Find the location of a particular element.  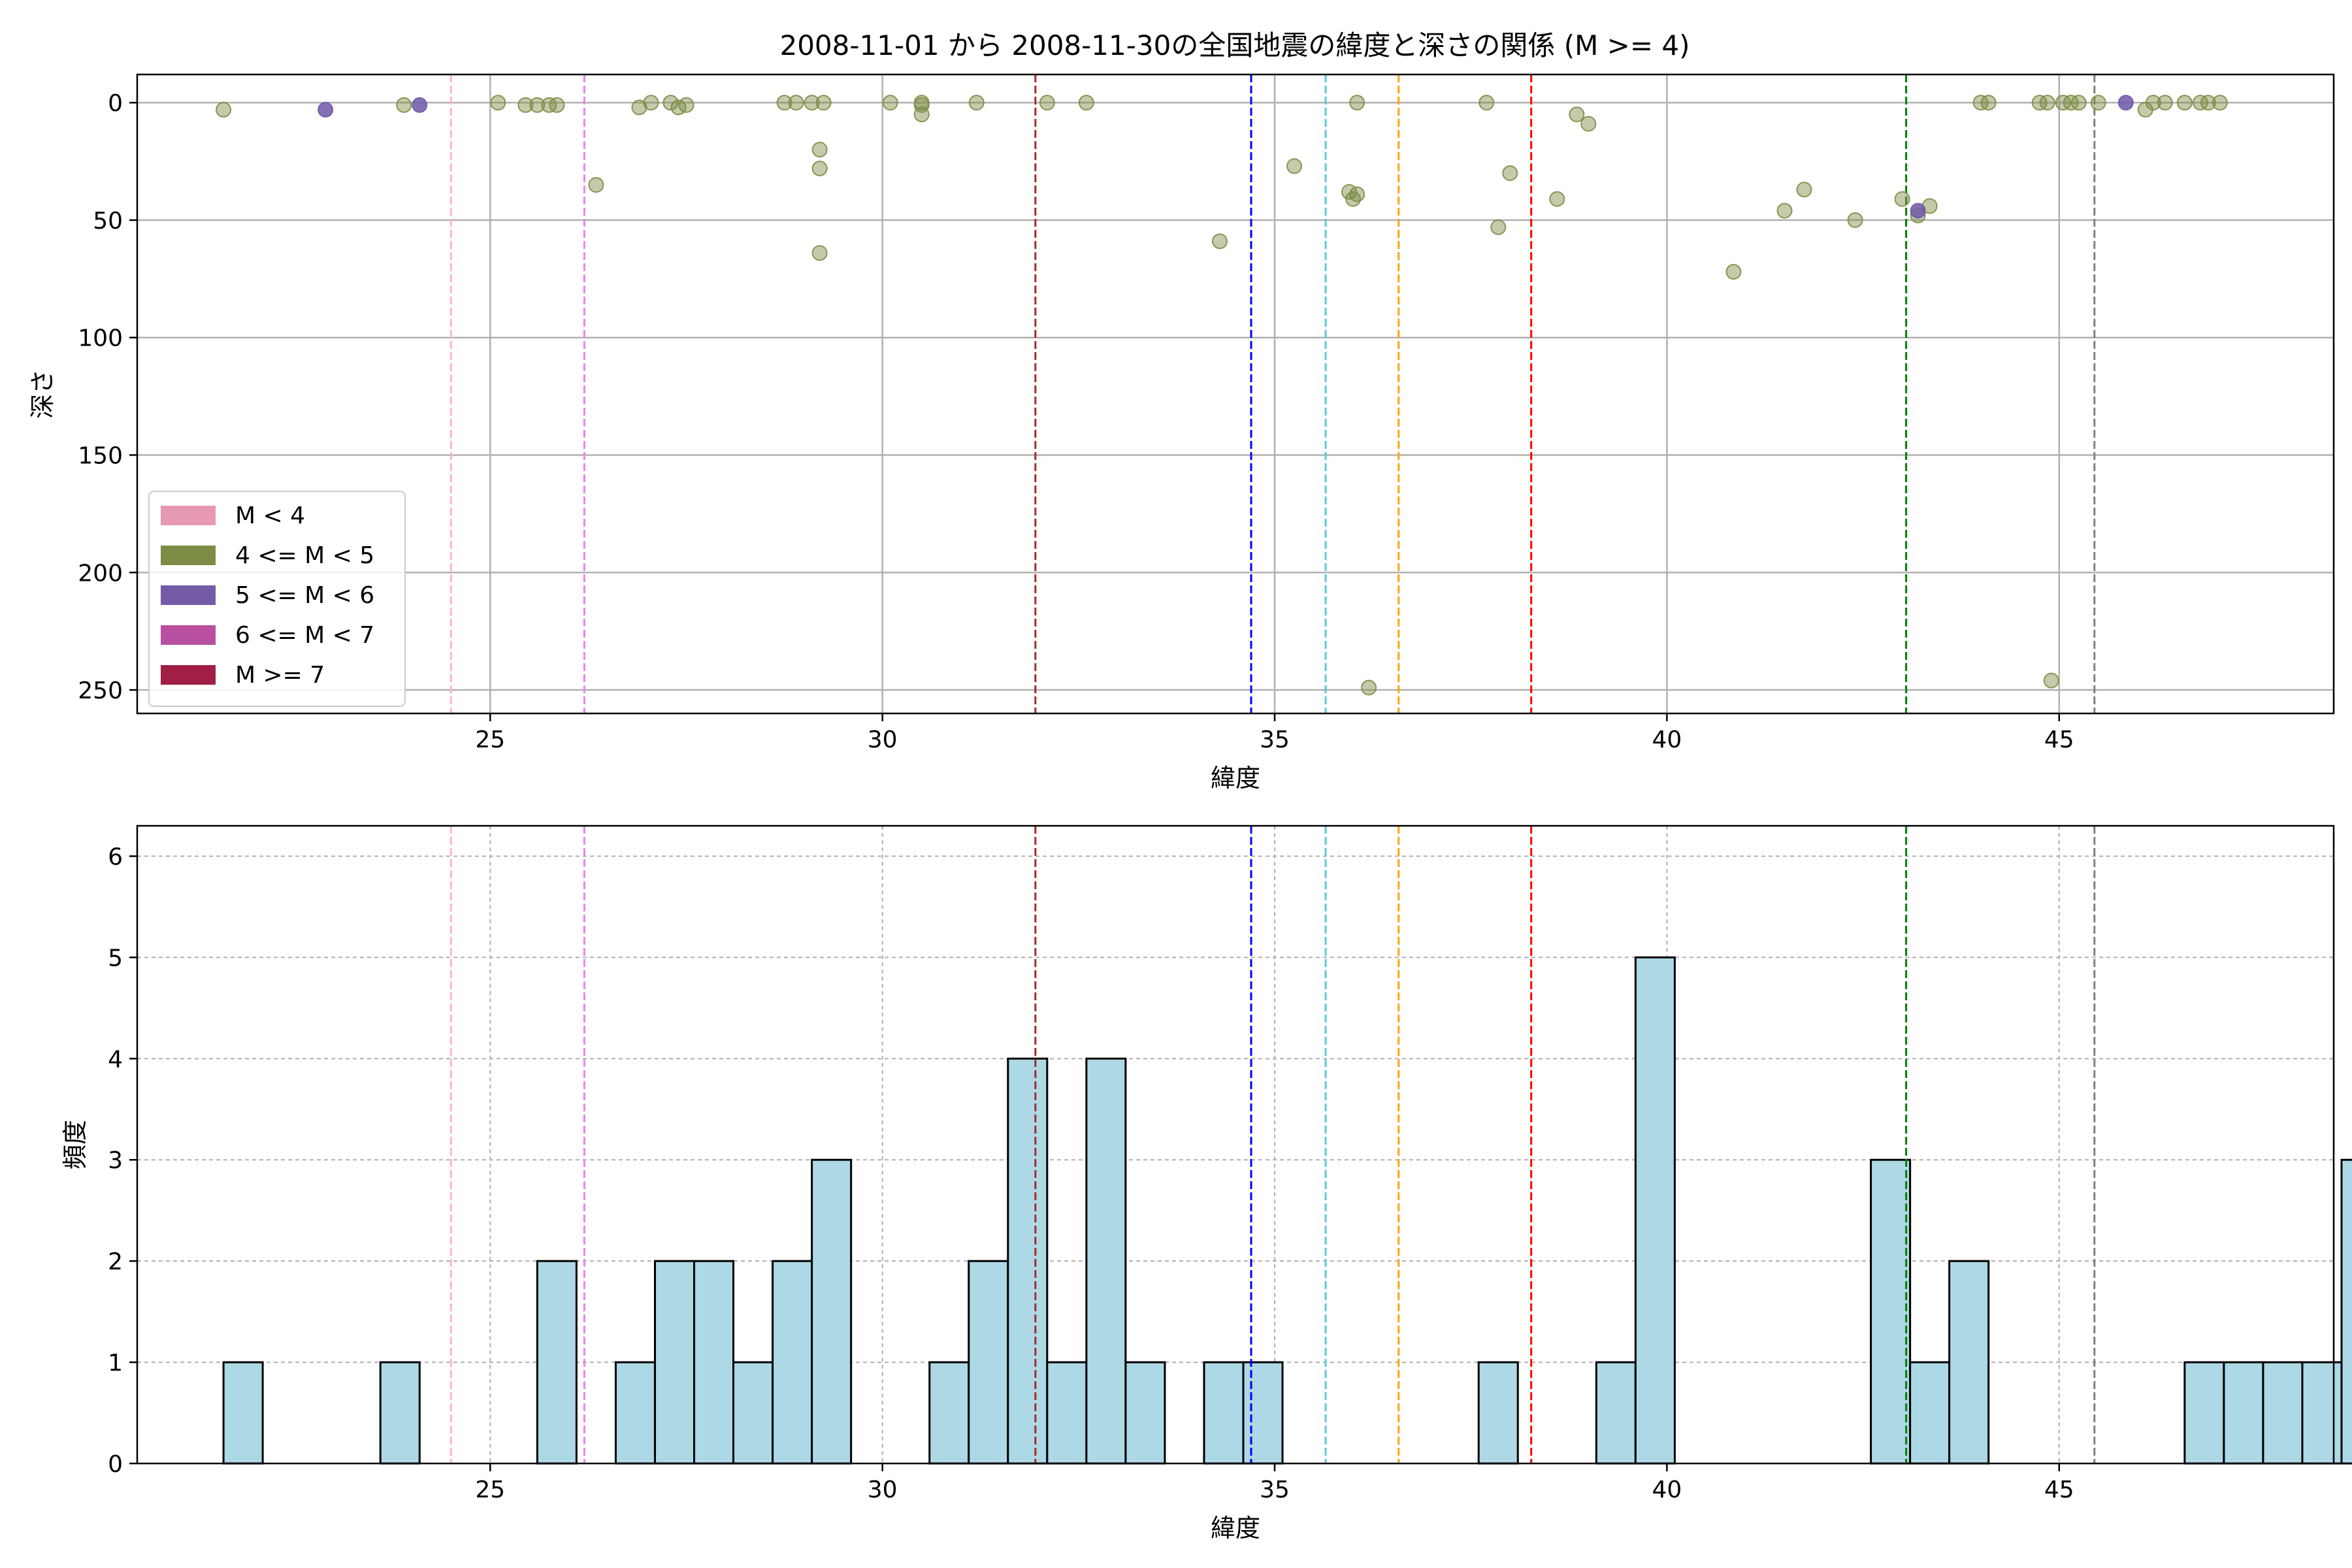

scatter-x-ticks: 25 30 35 40 45 is located at coordinates (1274, 733).